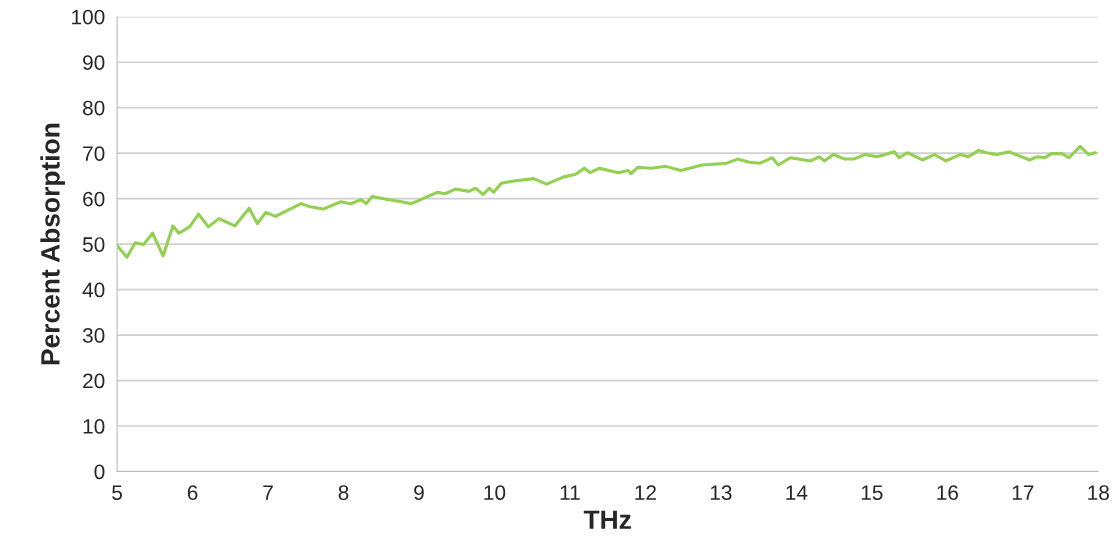 This screenshot has width=1115, height=558. What do you see at coordinates (495, 493) in the screenshot?
I see `x-tick-label: 10` at bounding box center [495, 493].